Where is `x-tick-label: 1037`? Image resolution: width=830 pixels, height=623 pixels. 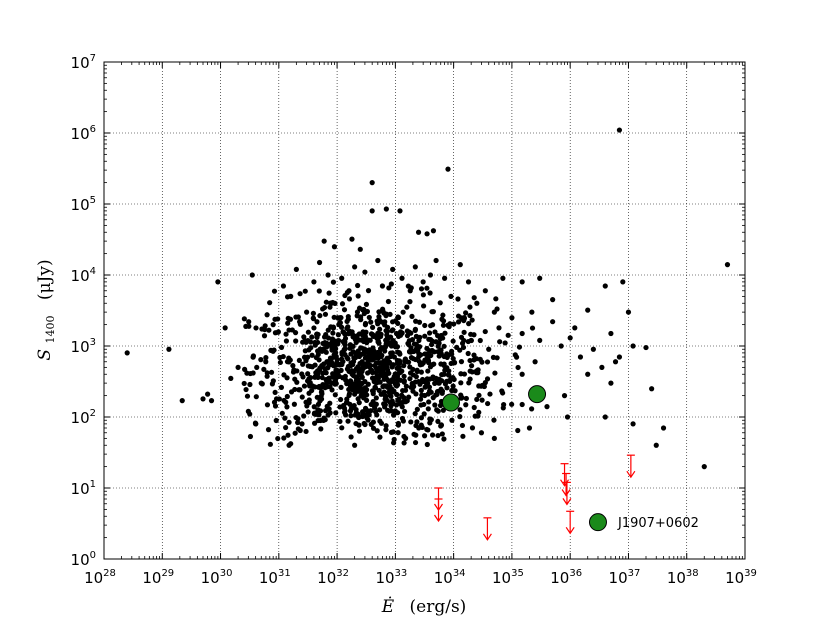 x-tick-label: 1037 is located at coordinates (625, 577).